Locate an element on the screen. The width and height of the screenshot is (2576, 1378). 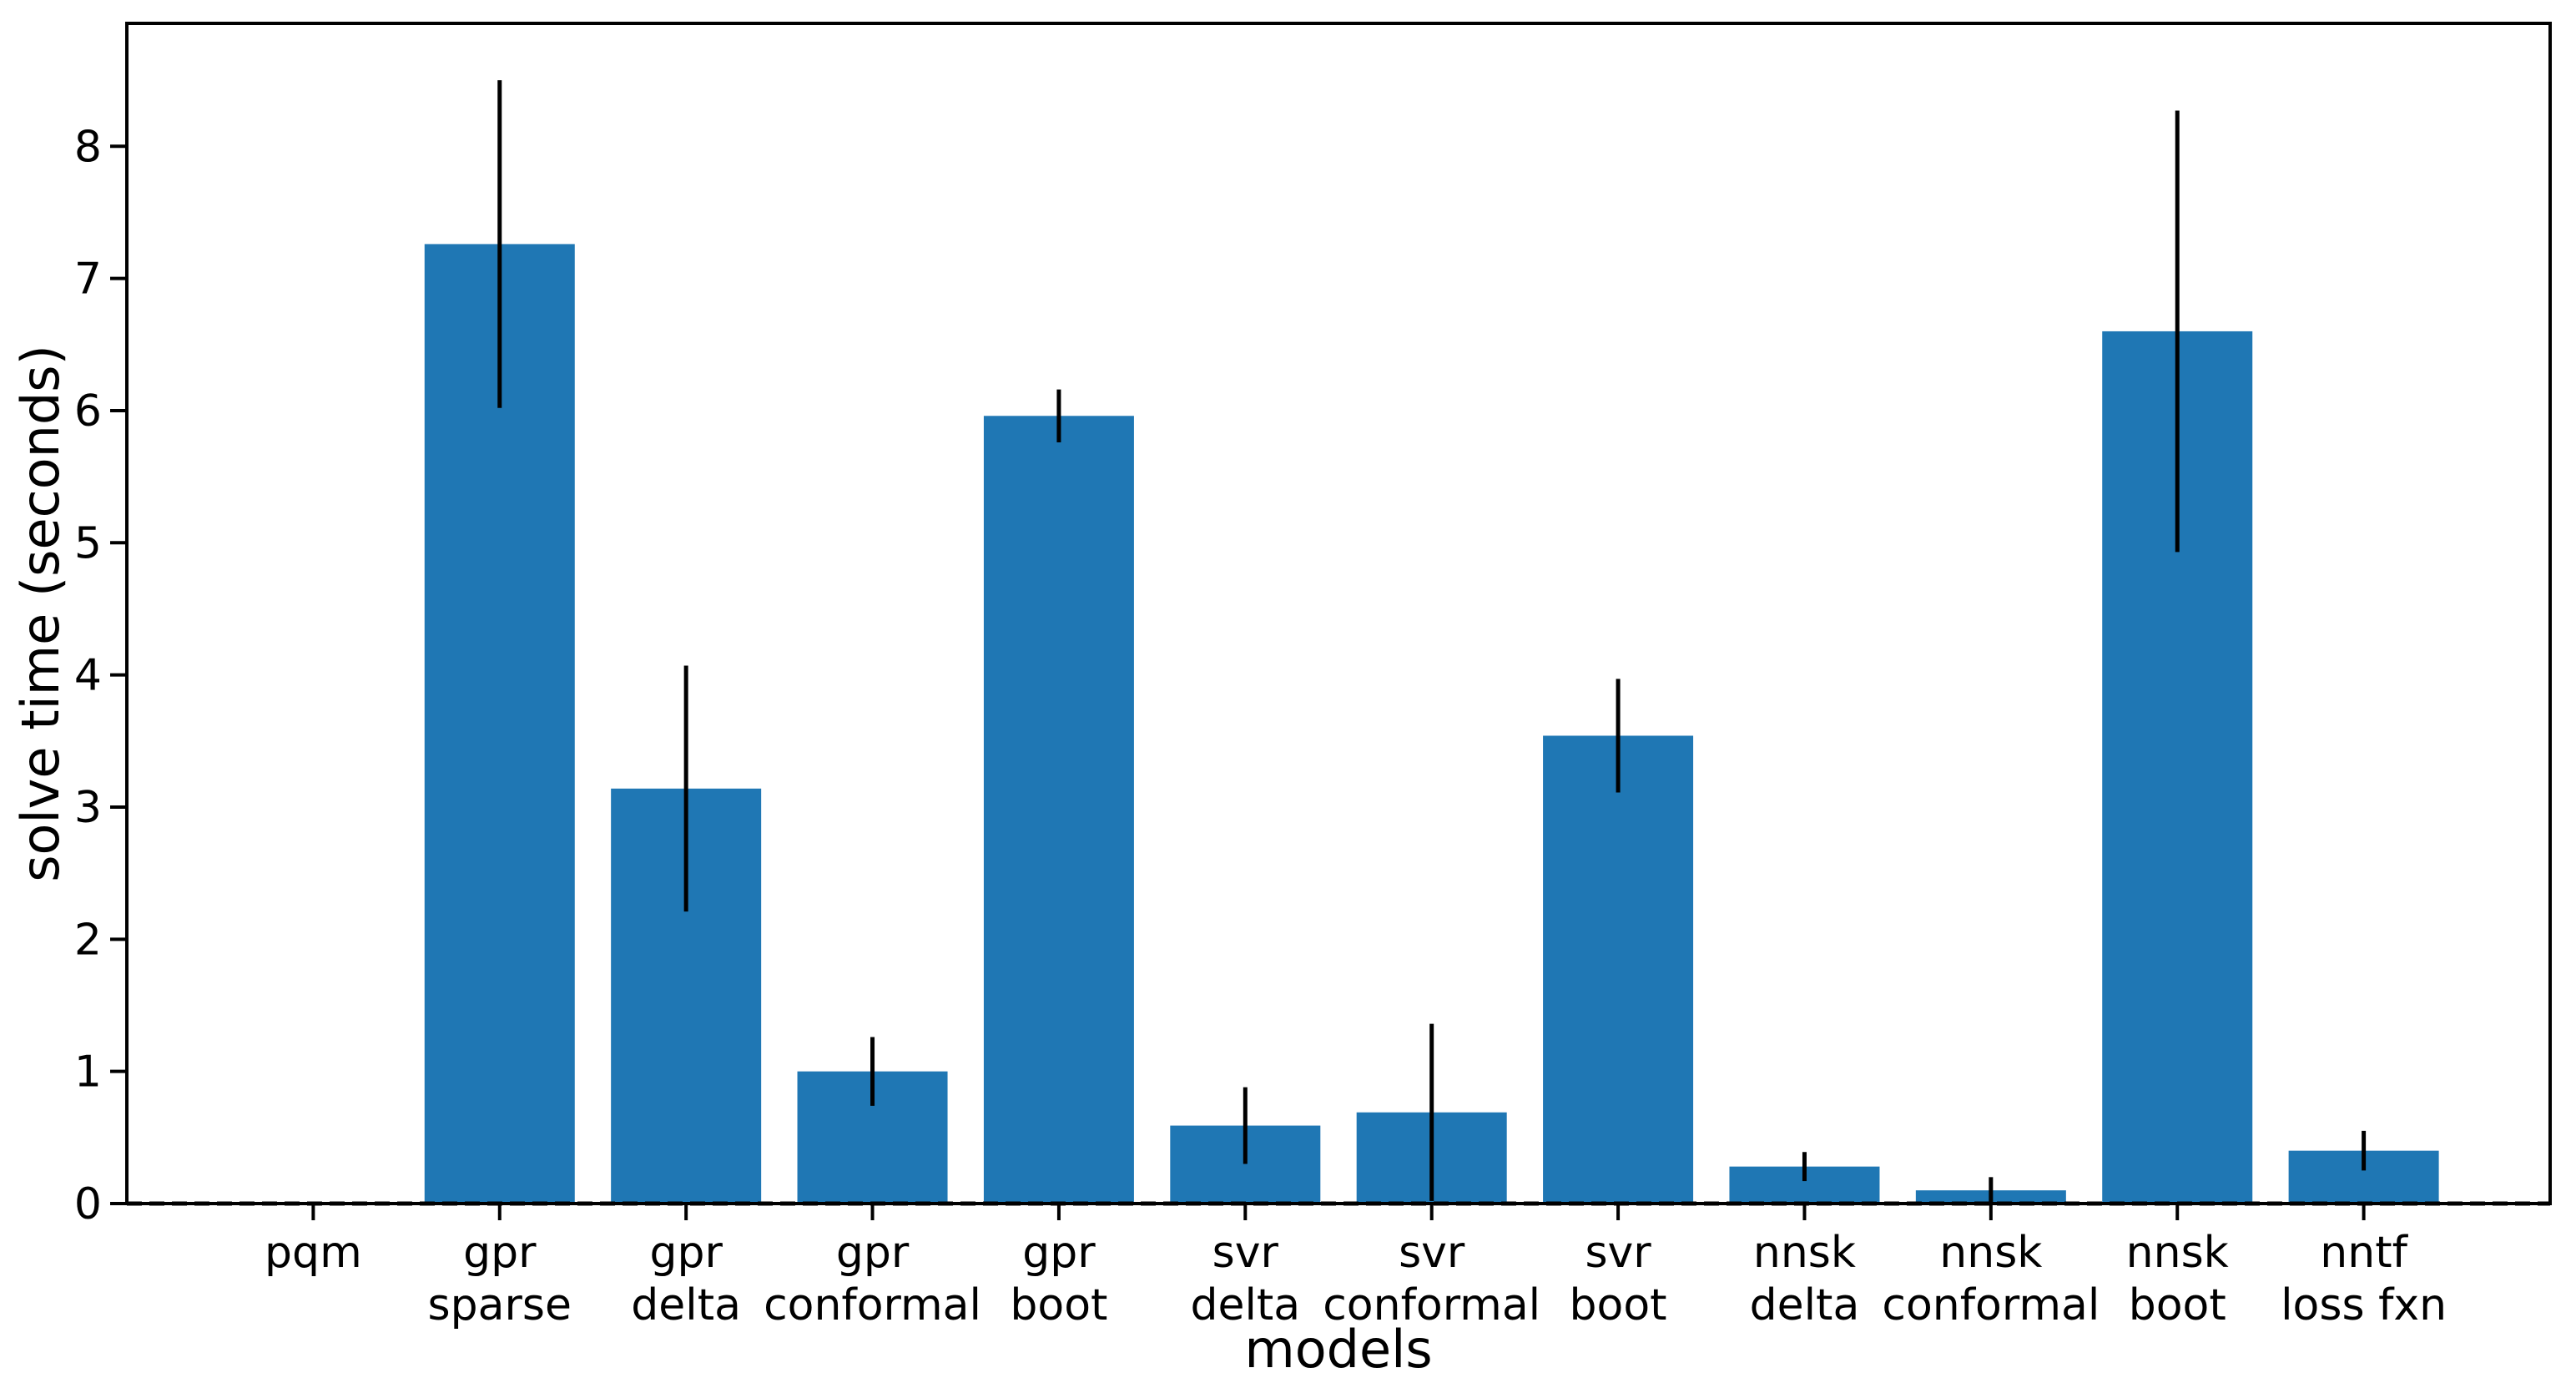
x-tick-label-gpr-conformal: gpr conformal is located at coordinates (873, 1279).